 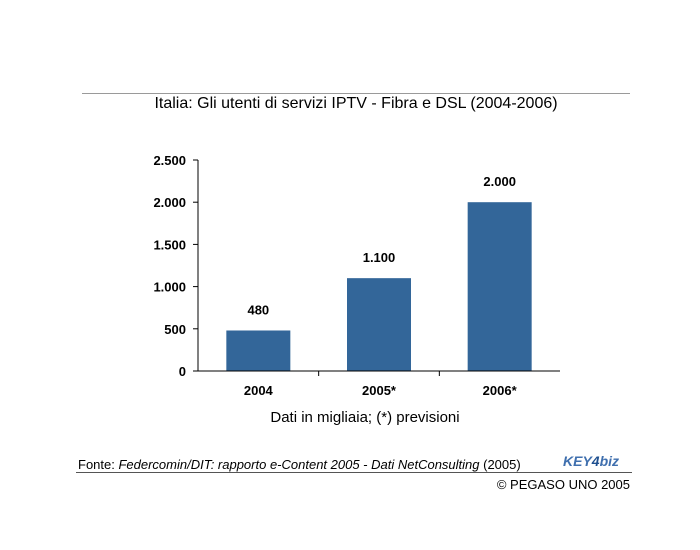 I want to click on y-tick-label: 0, so click(x=182, y=371).